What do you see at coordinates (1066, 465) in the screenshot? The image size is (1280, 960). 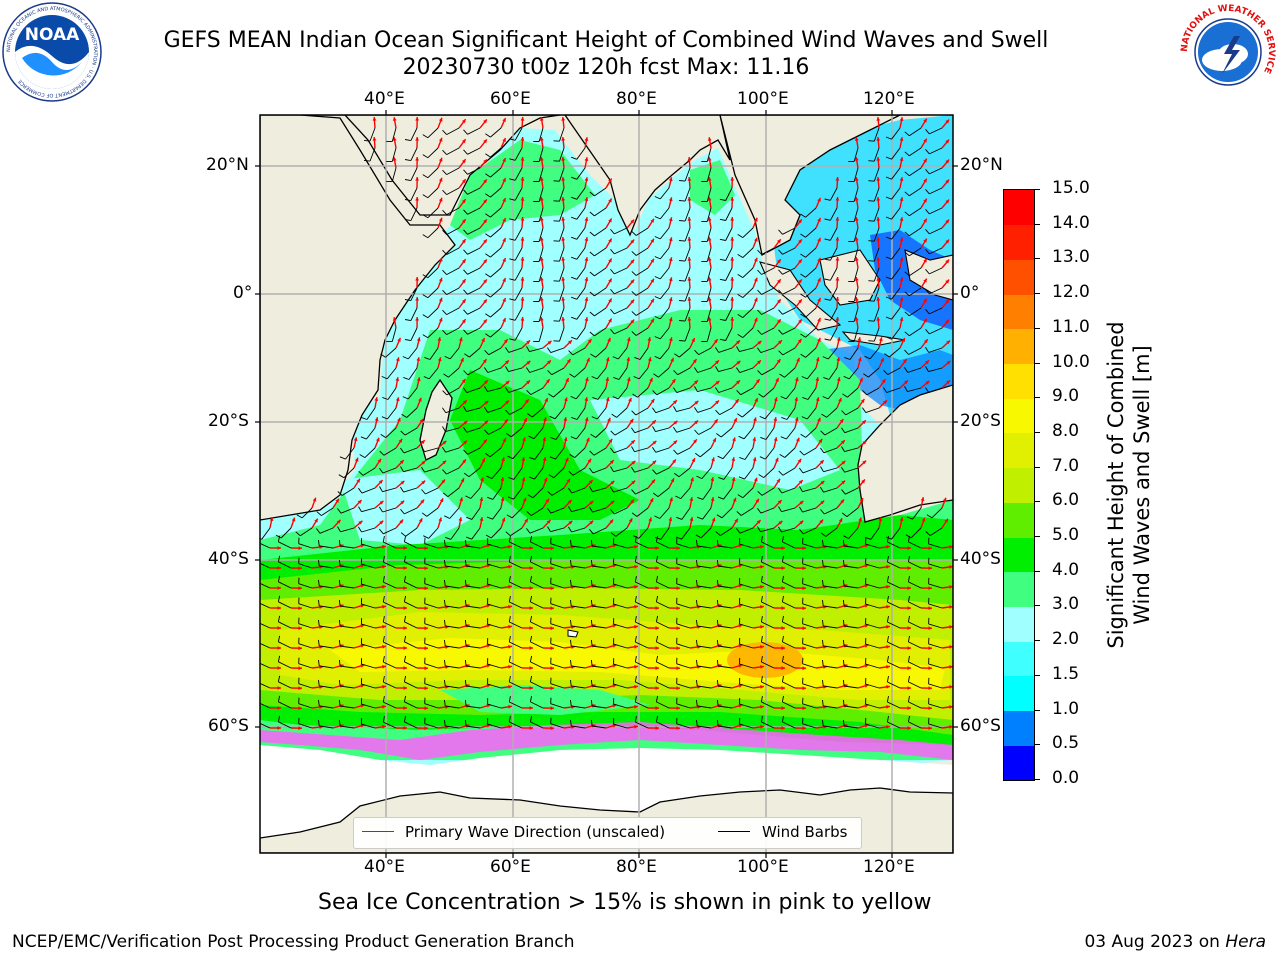 I see `colorbar-tick-label: 7.0` at bounding box center [1066, 465].